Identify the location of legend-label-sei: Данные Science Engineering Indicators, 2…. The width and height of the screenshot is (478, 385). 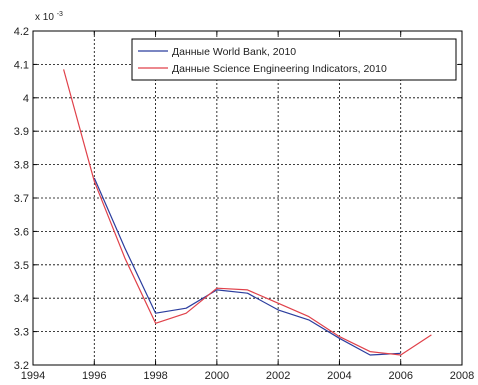
(279, 69).